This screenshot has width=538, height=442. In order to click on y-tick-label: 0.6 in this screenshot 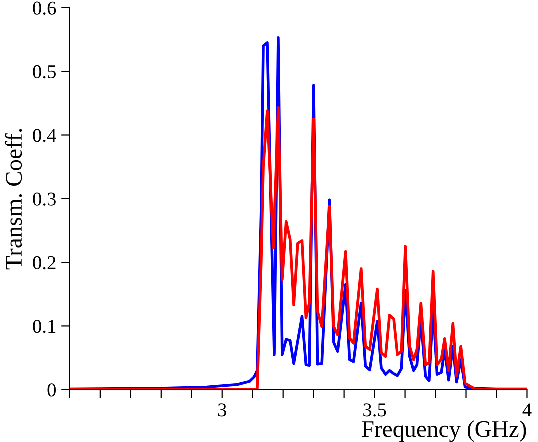, I will do `click(44, 8)`.